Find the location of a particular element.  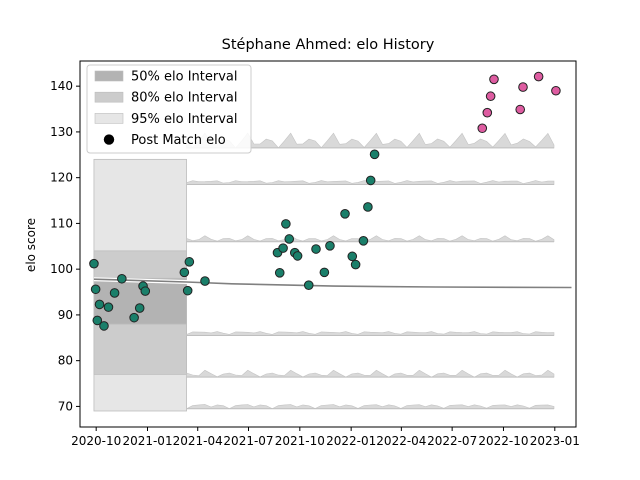

x-tick-label: 2021-04 is located at coordinates (198, 441).